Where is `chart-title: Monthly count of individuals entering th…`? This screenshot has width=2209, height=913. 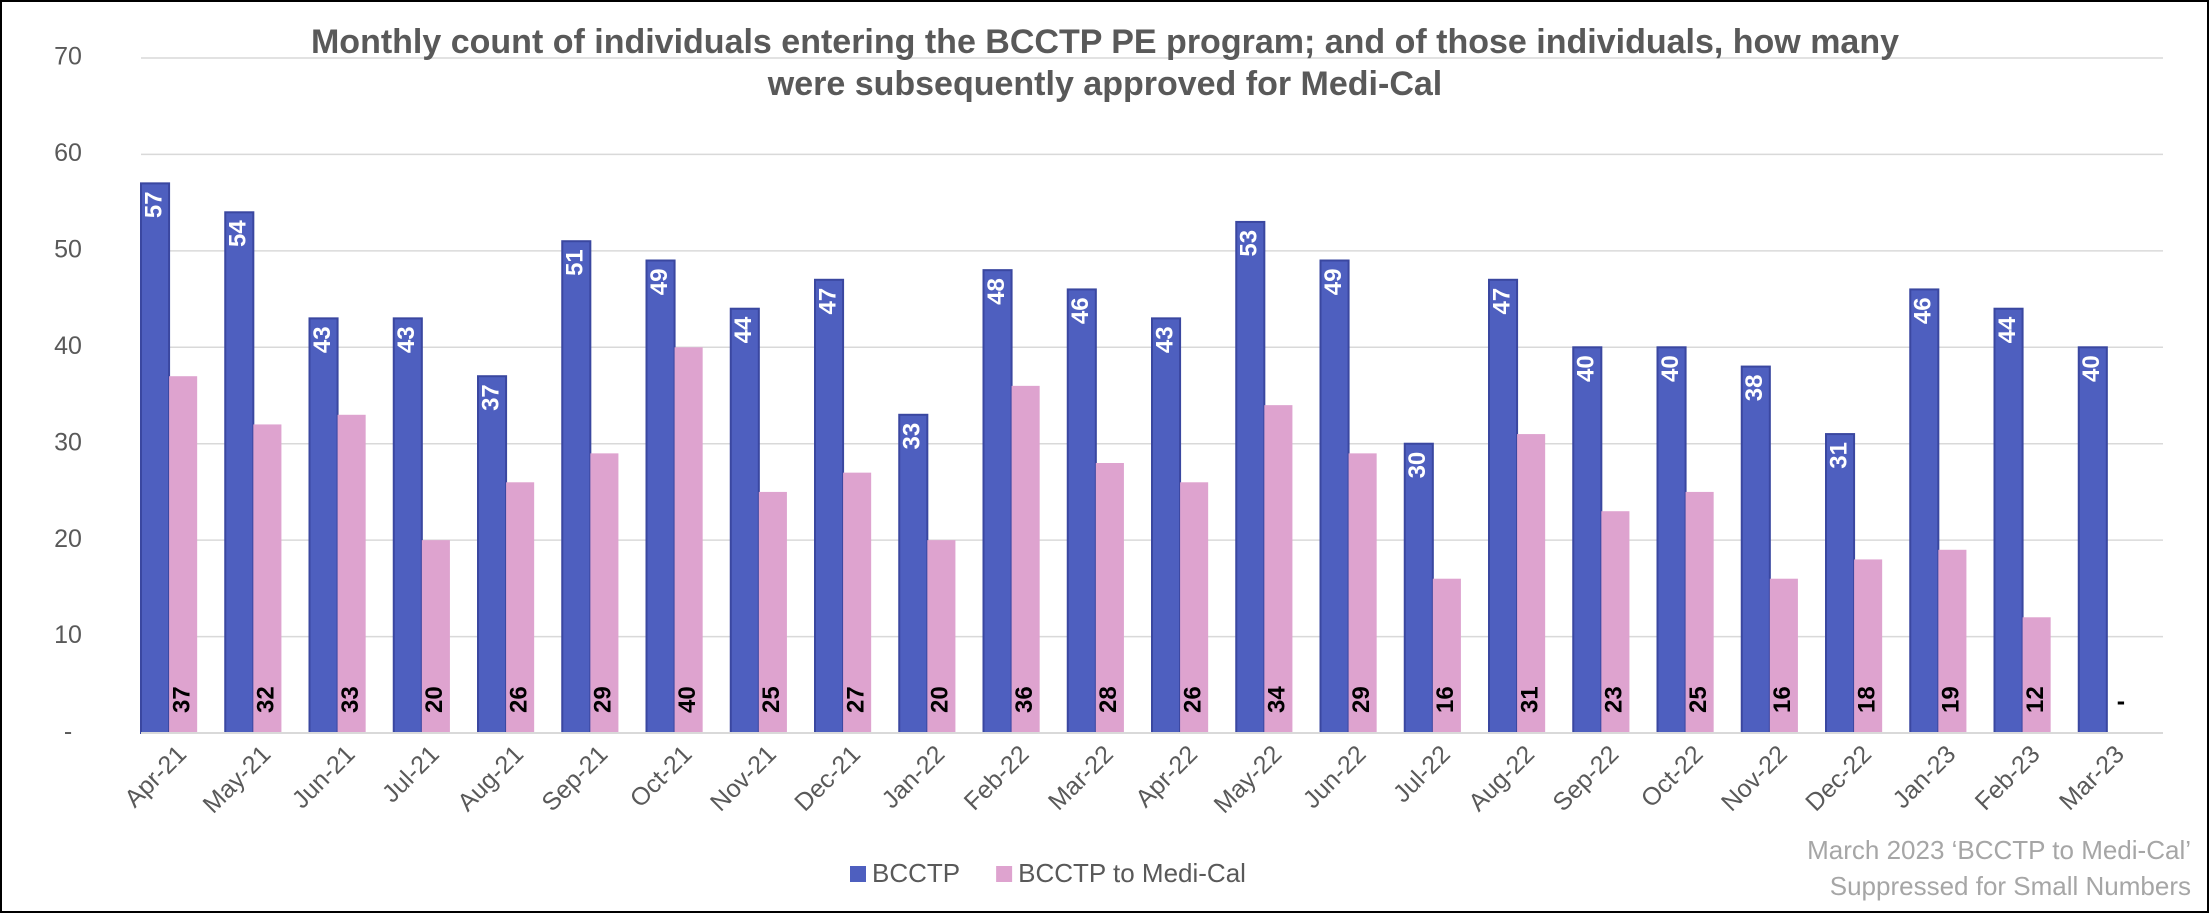
chart-title: Monthly count of individuals entering th… is located at coordinates (1105, 42).